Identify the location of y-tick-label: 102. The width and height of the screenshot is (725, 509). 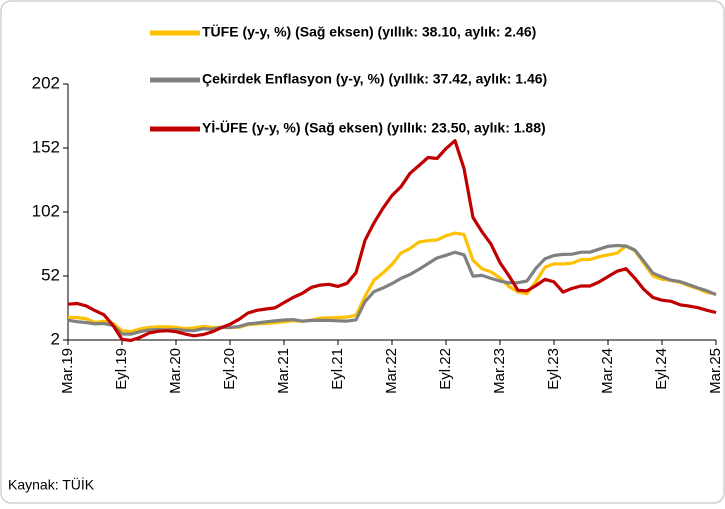
(46, 210).